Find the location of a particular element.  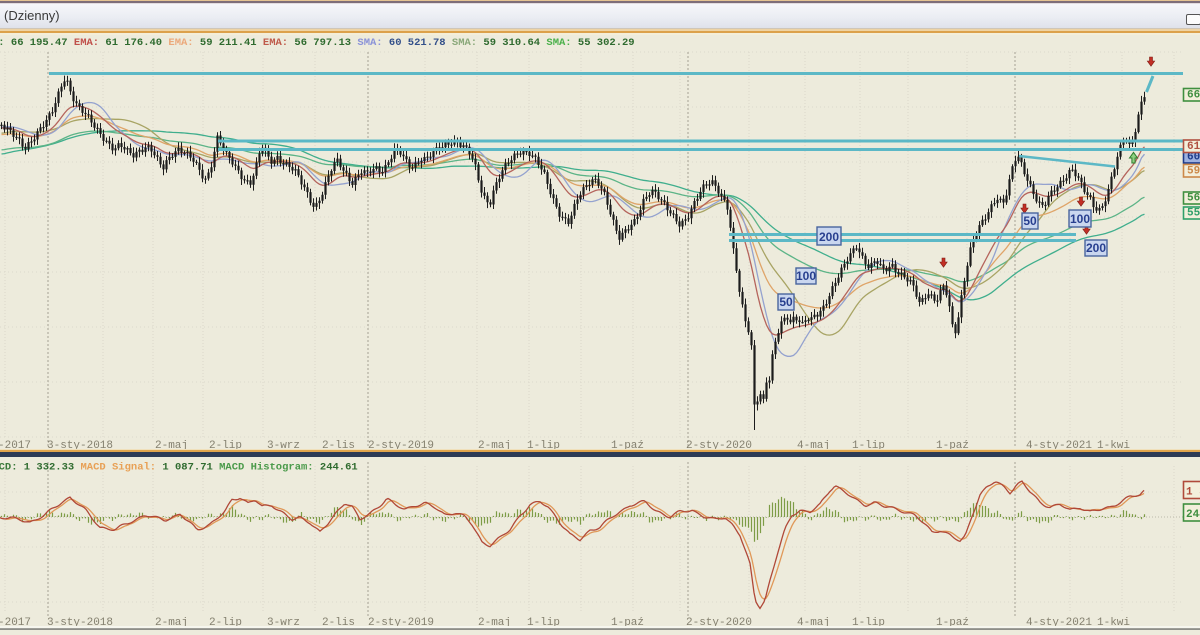

svg-text: 66 195.47 is located at coordinates (36, 43).